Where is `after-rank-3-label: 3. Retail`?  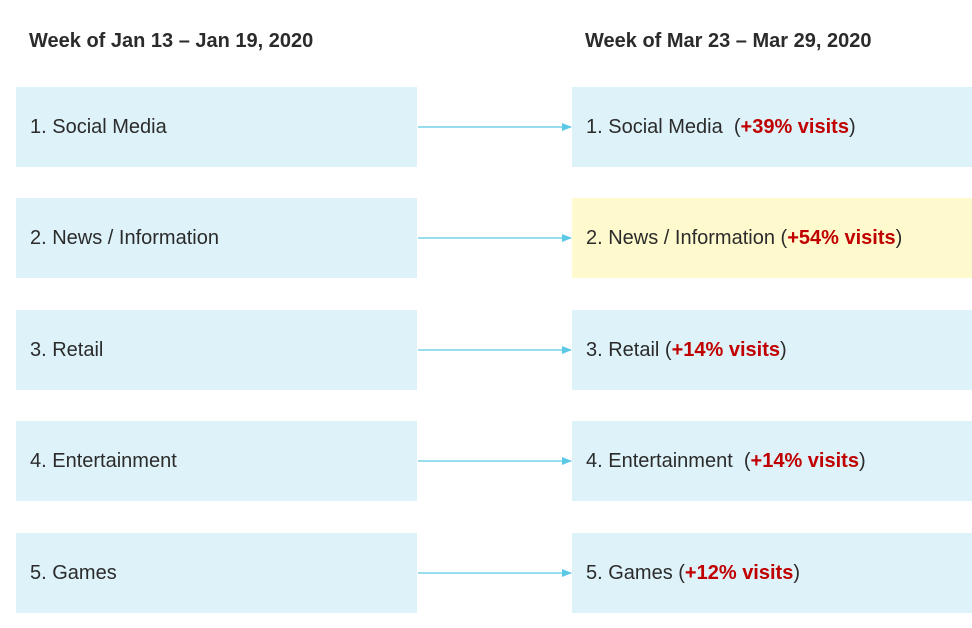 after-rank-3-label: 3. Retail is located at coordinates (623, 349).